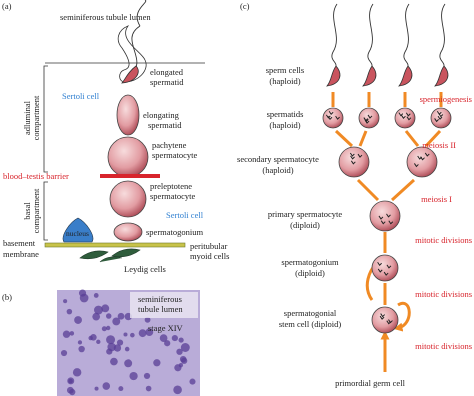  I want to click on stage-label: stem cell (diploid), so click(310, 324).